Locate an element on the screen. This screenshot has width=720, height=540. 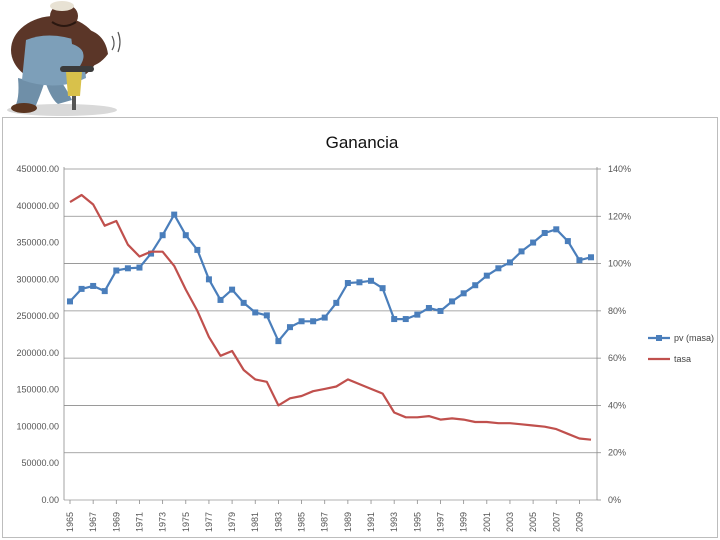
x-tick-label: 1973 is located at coordinates (163, 522).